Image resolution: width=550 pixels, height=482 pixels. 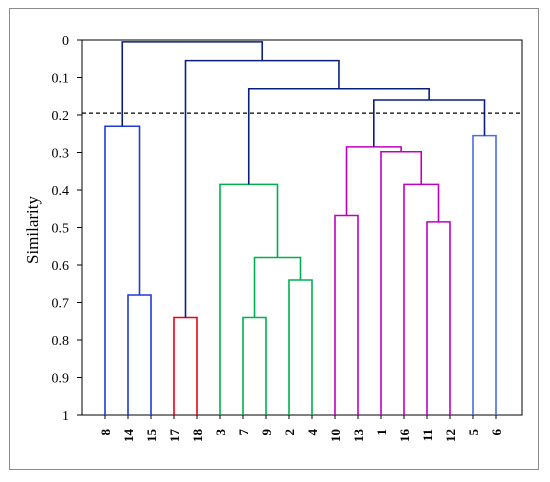 I want to click on leaf-label-9: 9, so click(x=266, y=432).